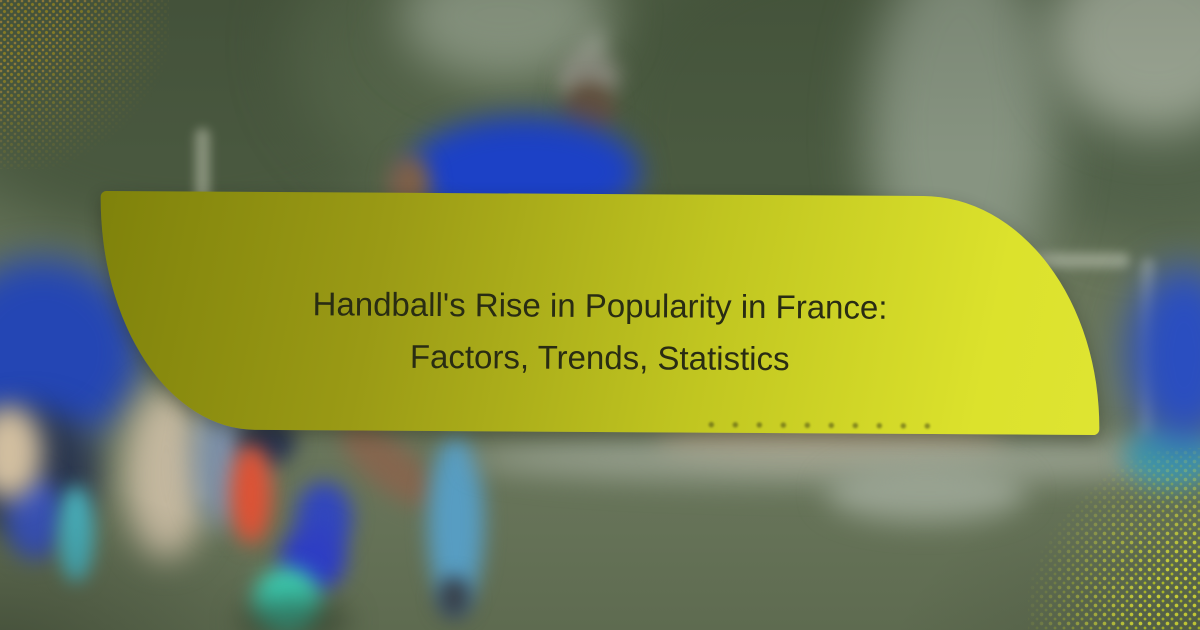 The width and height of the screenshot is (1200, 630). I want to click on player-shoe, so click(313, 559).